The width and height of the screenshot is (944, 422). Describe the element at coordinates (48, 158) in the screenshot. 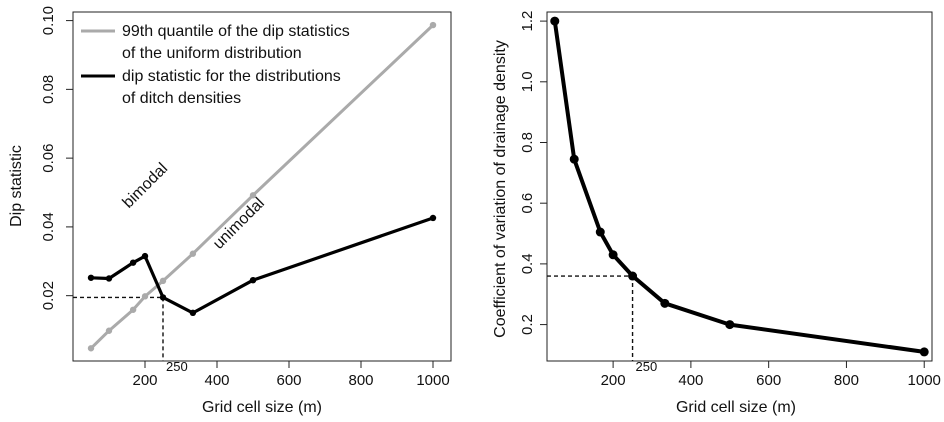

I see `y-tick-label: 0.06` at that location.